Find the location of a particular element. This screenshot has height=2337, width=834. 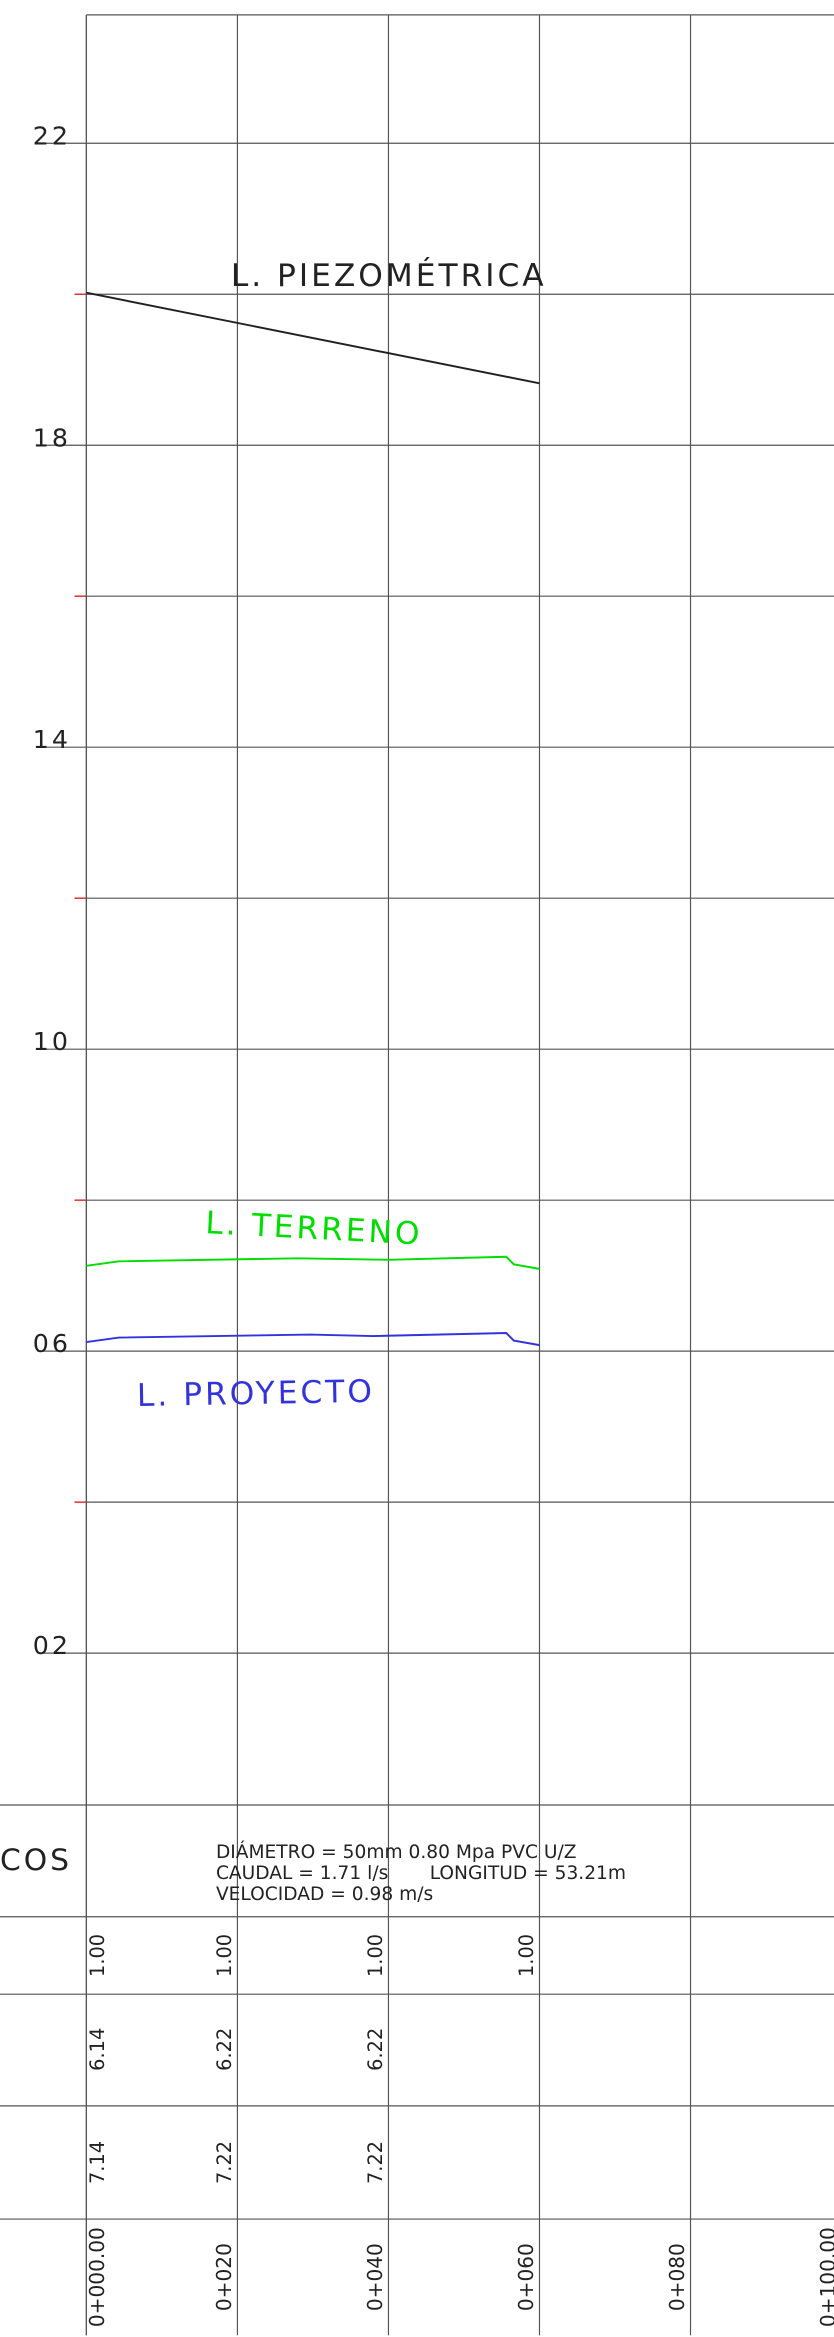

y-tick-label: 06 is located at coordinates (52, 1343).